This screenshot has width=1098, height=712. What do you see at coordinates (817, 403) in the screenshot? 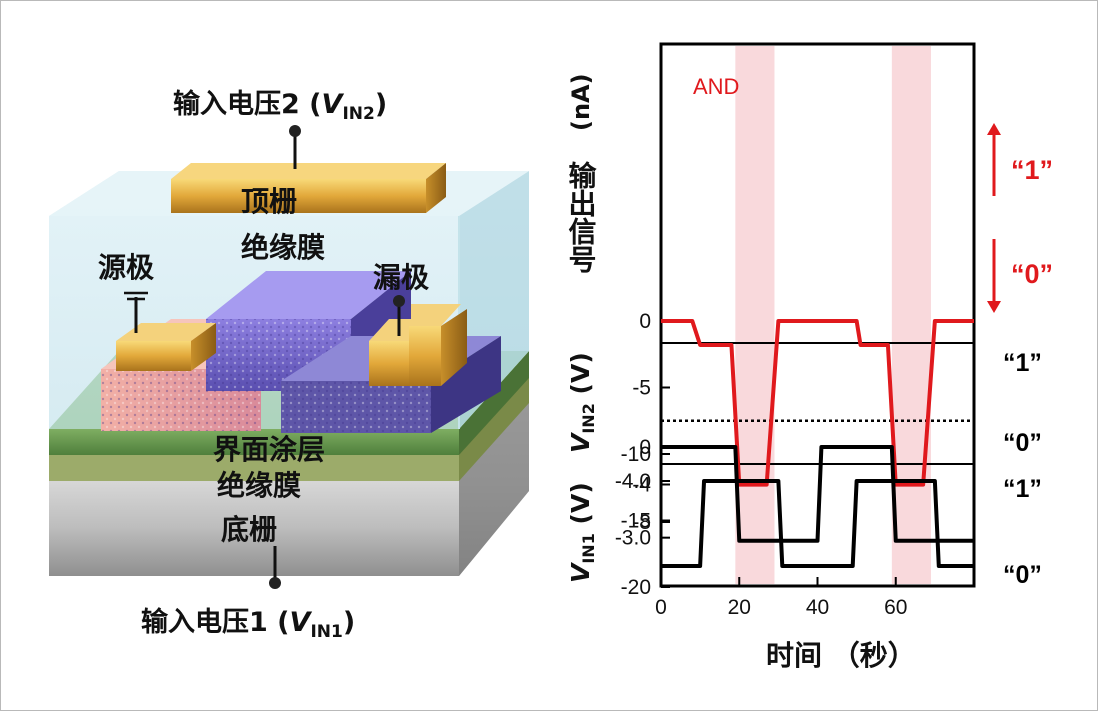
I see `output-trace` at bounding box center [817, 403].